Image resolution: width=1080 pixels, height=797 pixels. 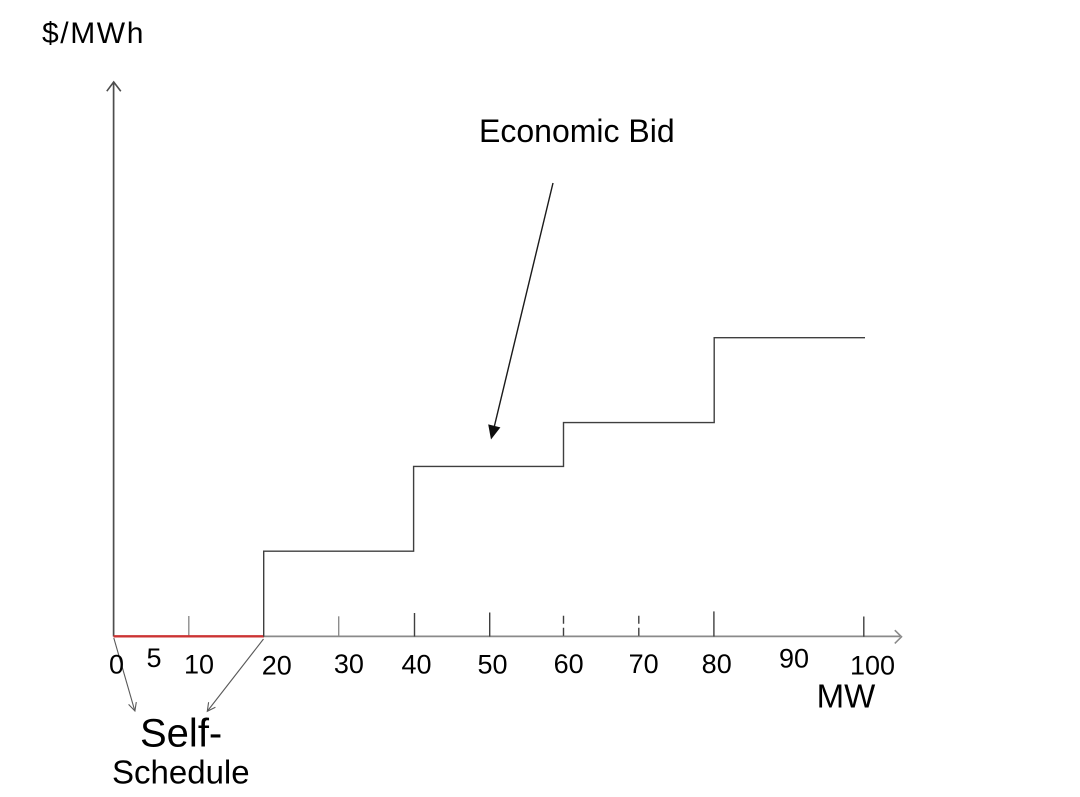 What do you see at coordinates (199, 665) in the screenshot?
I see `svg-text: 10` at bounding box center [199, 665].